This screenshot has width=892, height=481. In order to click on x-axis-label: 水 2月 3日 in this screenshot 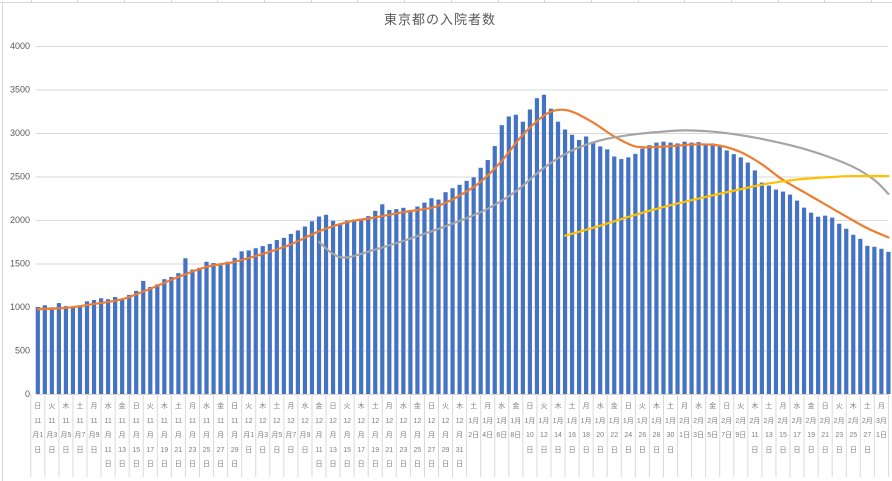, I will do `click(699, 421)`.